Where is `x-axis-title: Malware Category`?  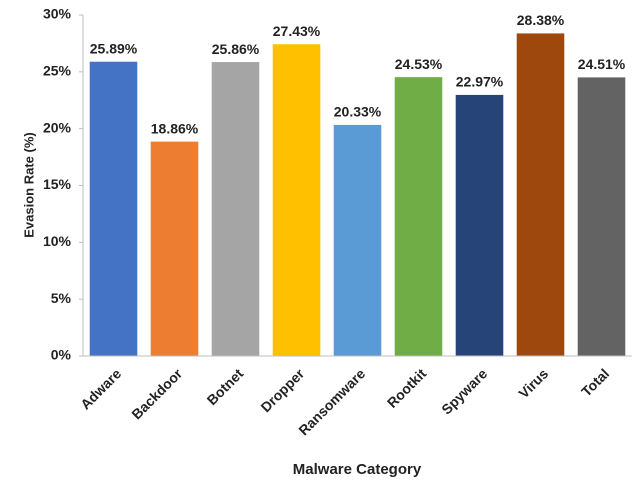
x-axis-title: Malware Category is located at coordinates (357, 469).